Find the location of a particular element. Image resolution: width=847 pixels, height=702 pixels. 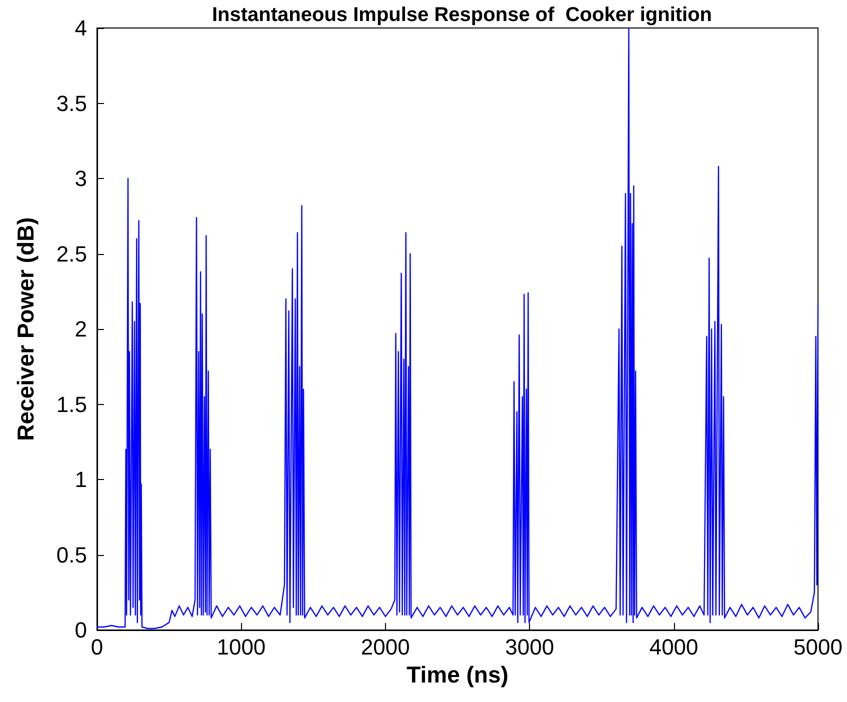

y-tick-label: 2.5 is located at coordinates (71, 253).